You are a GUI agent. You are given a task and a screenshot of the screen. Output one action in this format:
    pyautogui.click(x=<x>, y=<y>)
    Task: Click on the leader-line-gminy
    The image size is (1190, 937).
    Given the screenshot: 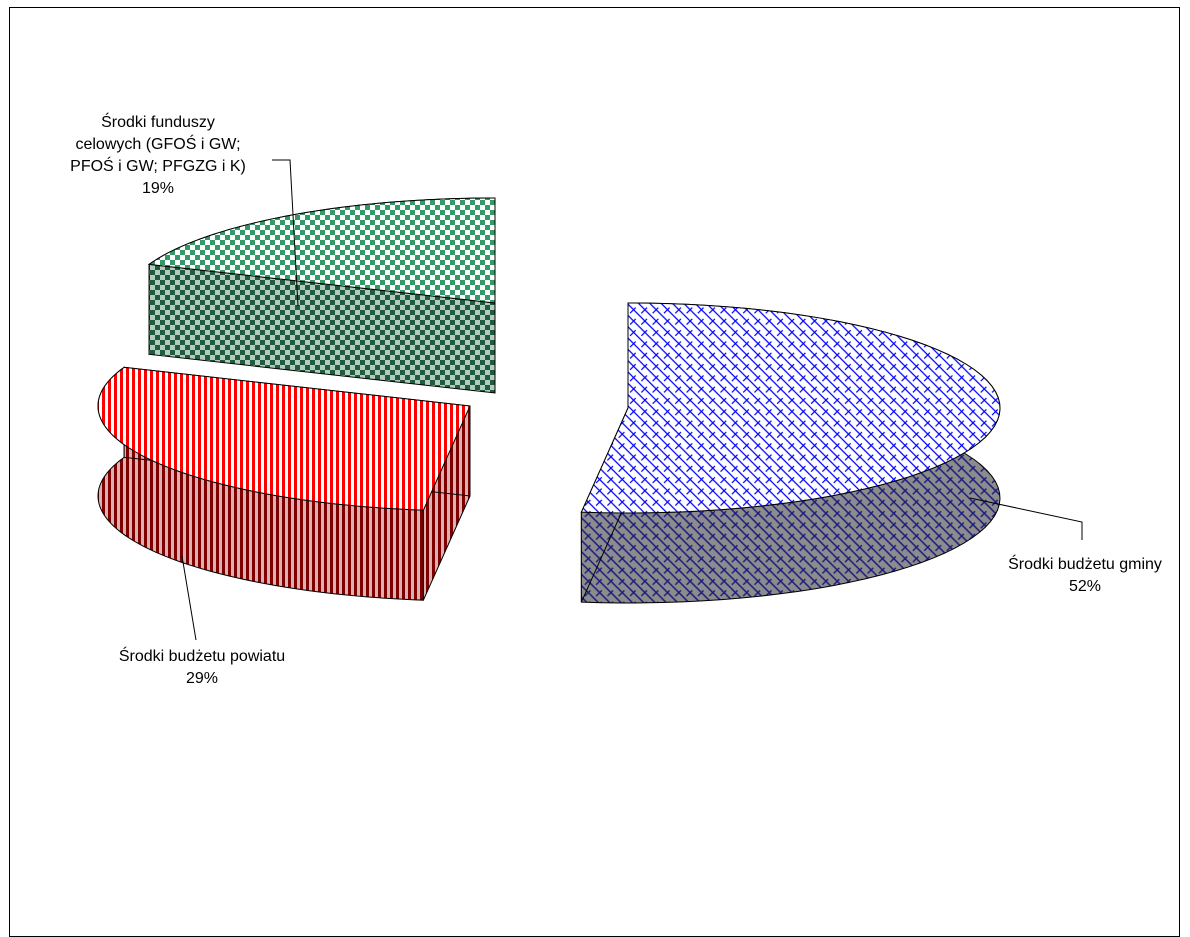 What is the action you would take?
    pyautogui.click(x=1026, y=518)
    